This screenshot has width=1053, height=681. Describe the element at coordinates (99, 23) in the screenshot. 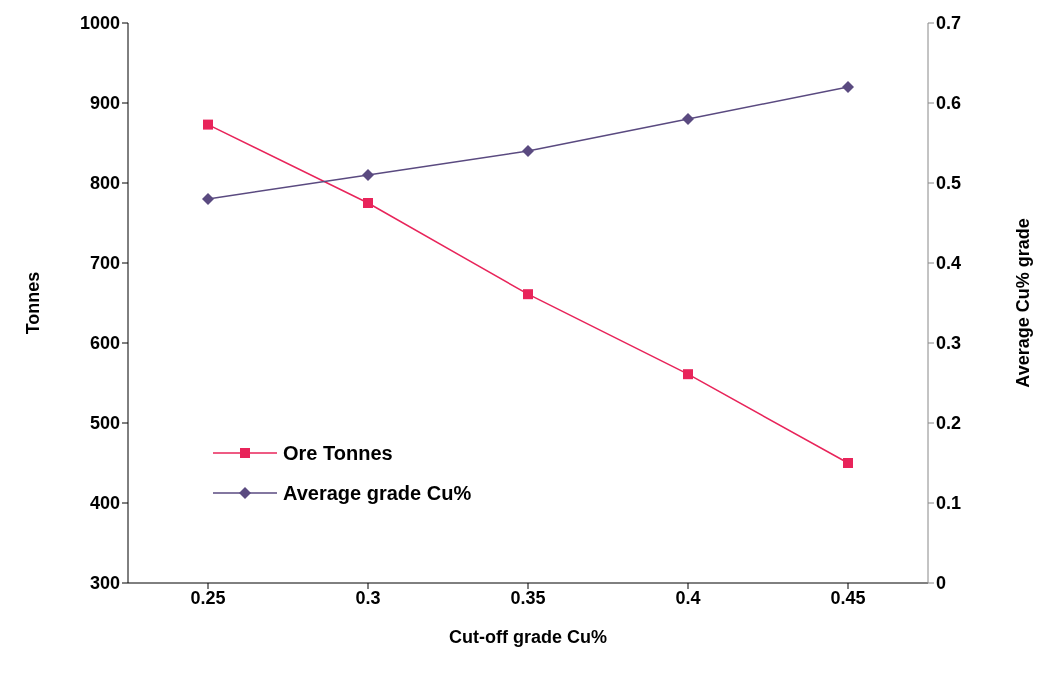

I see `y-tick-label: 1000` at that location.